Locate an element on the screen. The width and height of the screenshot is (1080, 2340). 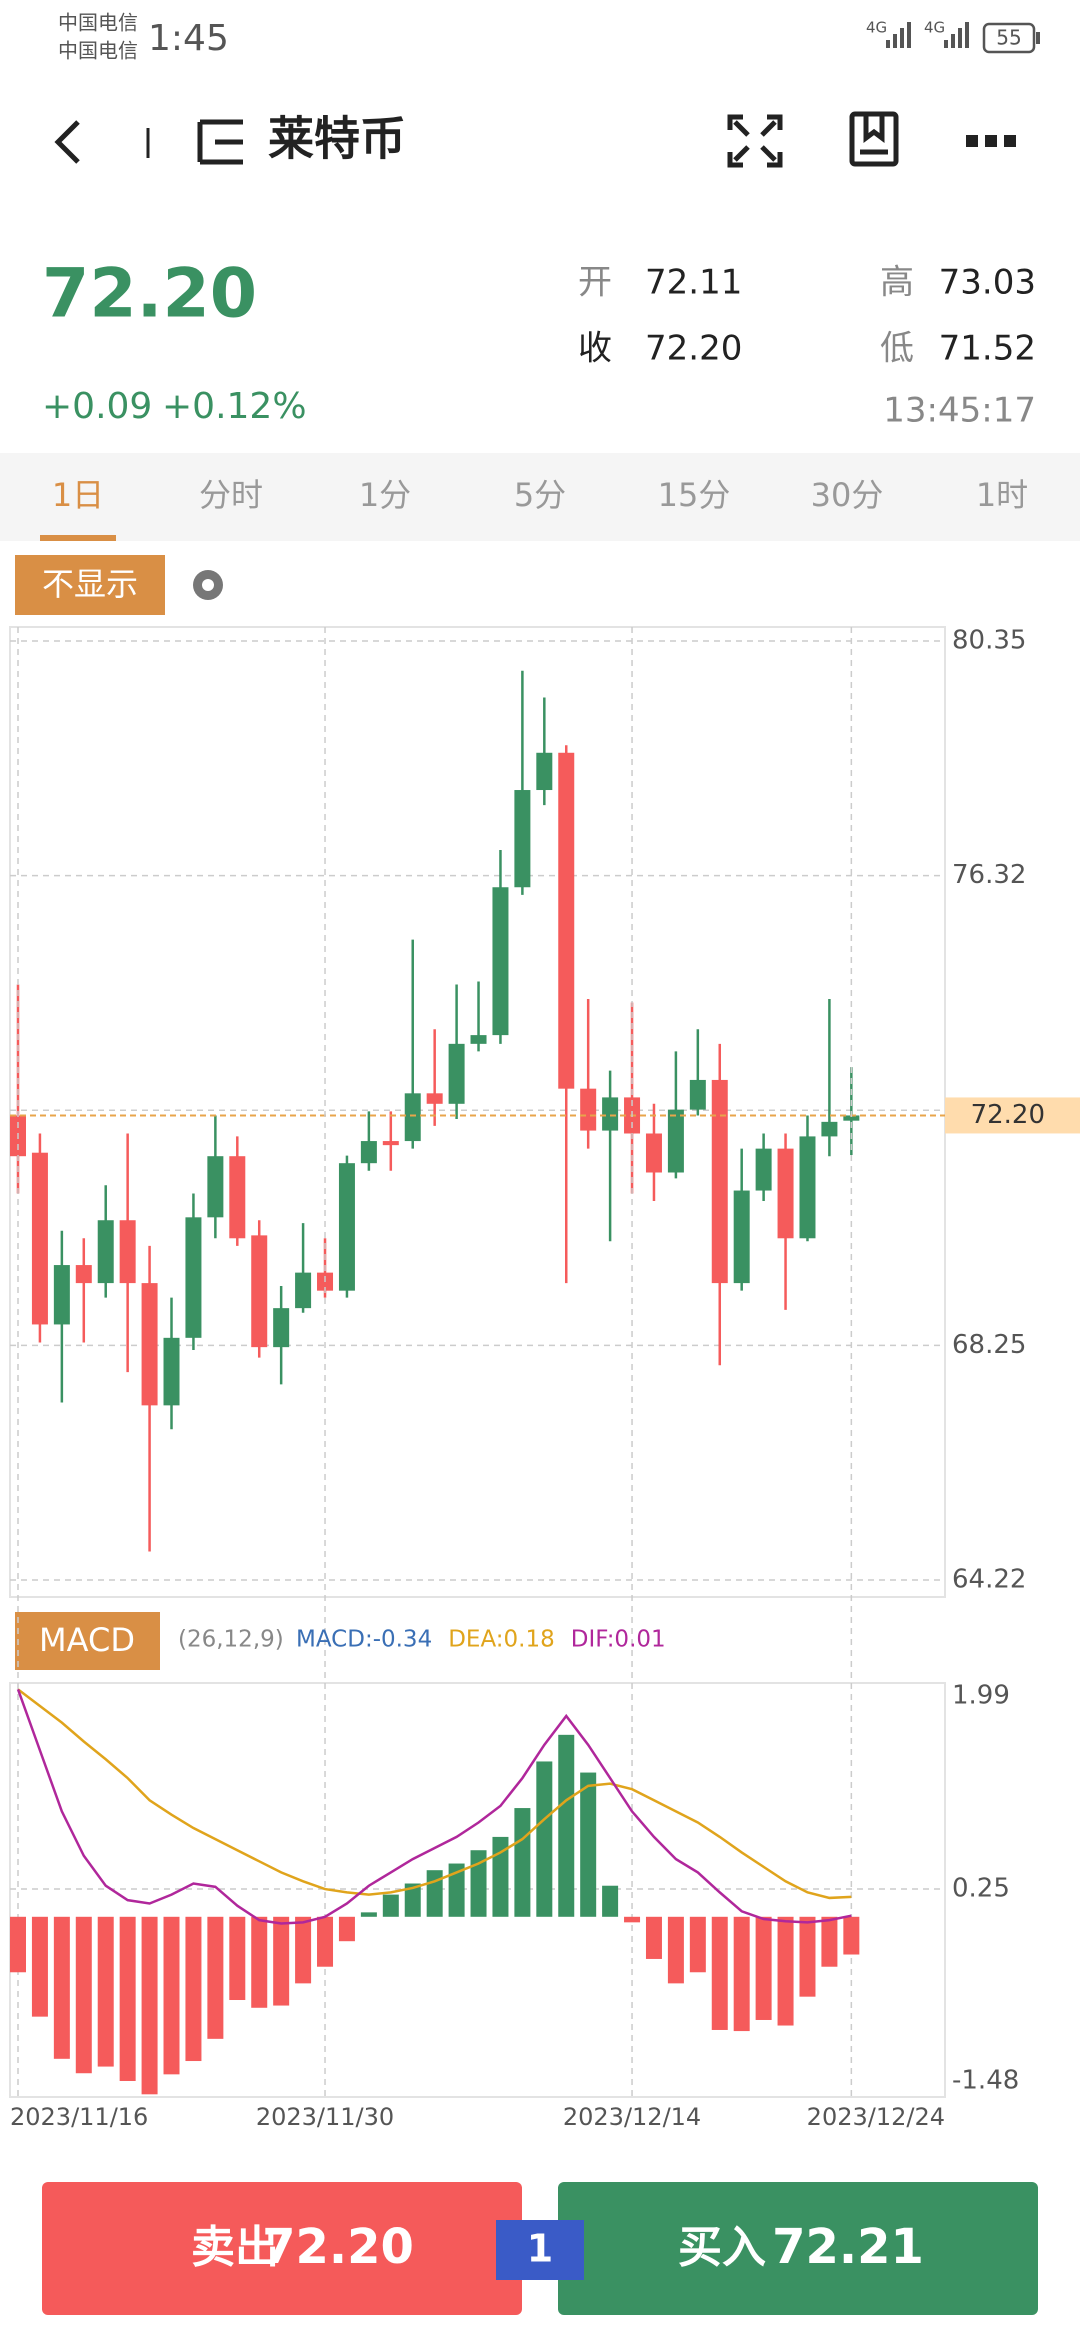
open-label: 开 is located at coordinates (595, 283).